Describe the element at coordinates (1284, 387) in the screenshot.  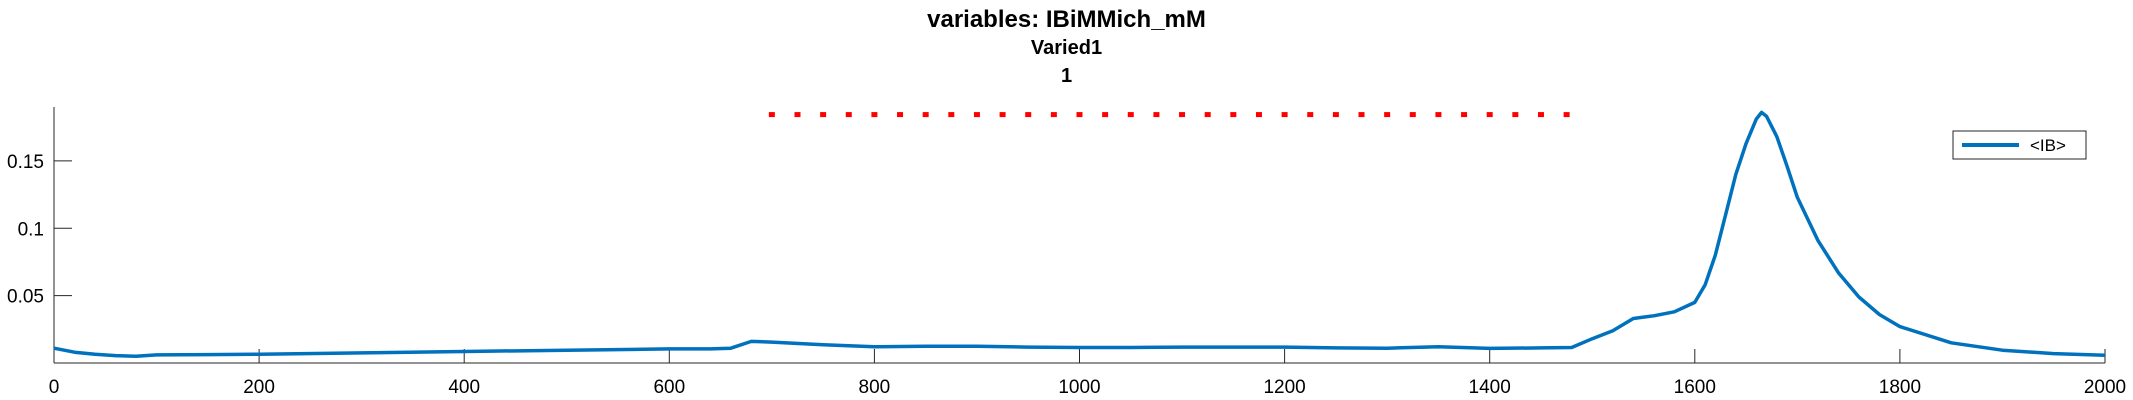
I see `x-tick-label: 1200` at that location.